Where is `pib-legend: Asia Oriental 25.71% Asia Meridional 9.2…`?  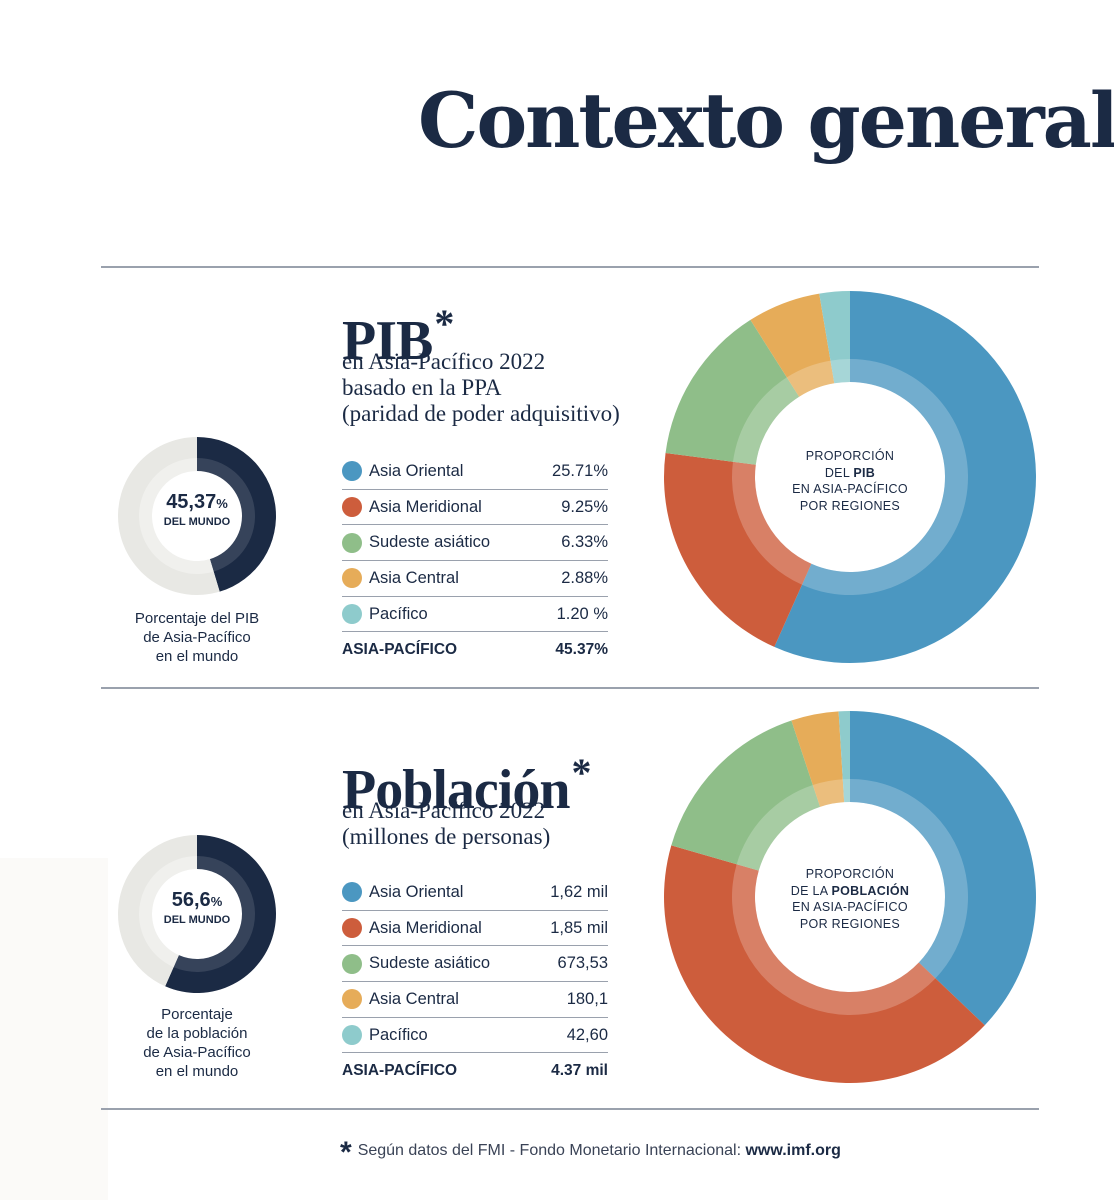
pib-legend: Asia Oriental 25.71% Asia Meridional 9.2… is located at coordinates (475, 560).